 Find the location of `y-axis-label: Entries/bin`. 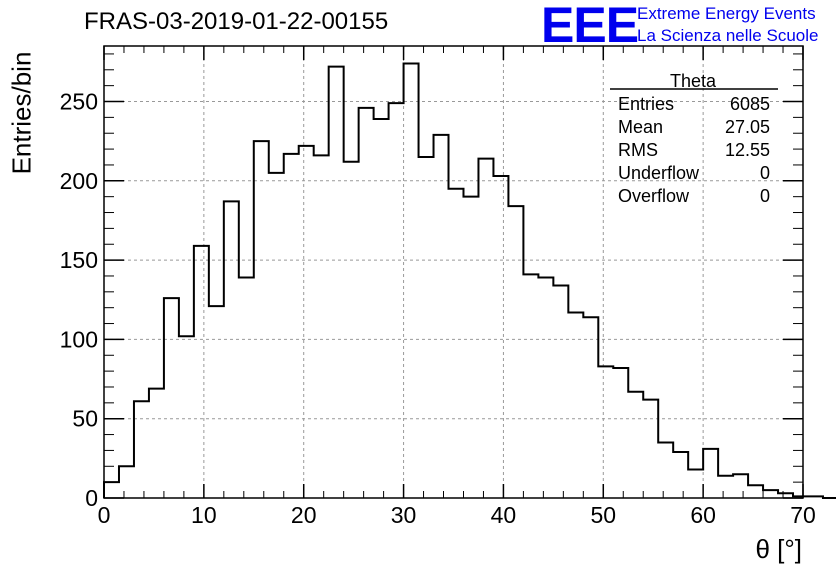

y-axis-label: Entries/bin is located at coordinates (21, 113).